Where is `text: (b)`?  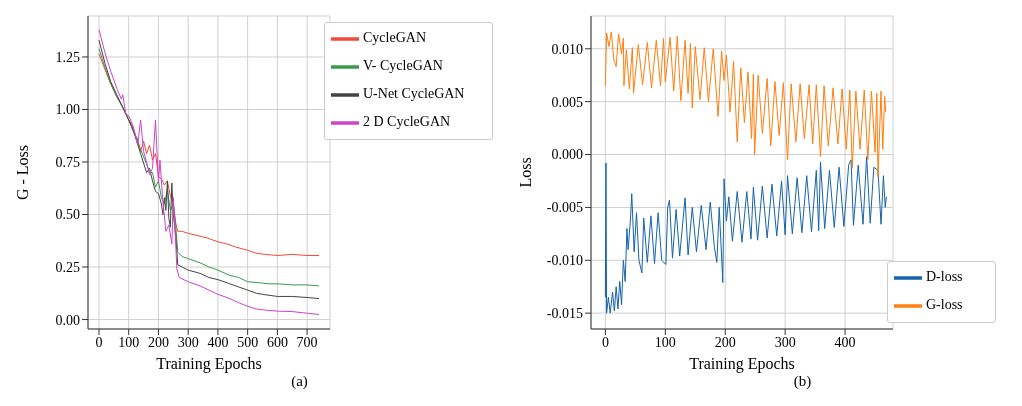
text: (b) is located at coordinates (802, 381).